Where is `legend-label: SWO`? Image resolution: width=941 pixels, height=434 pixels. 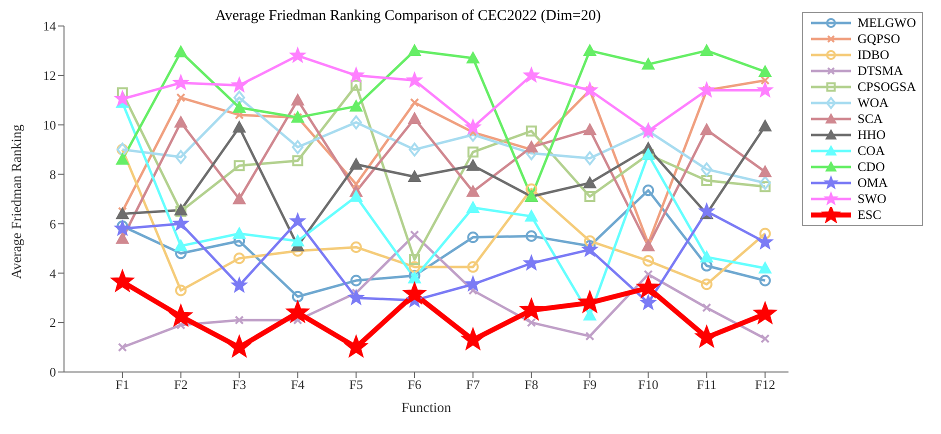 legend-label: SWO is located at coordinates (871, 199).